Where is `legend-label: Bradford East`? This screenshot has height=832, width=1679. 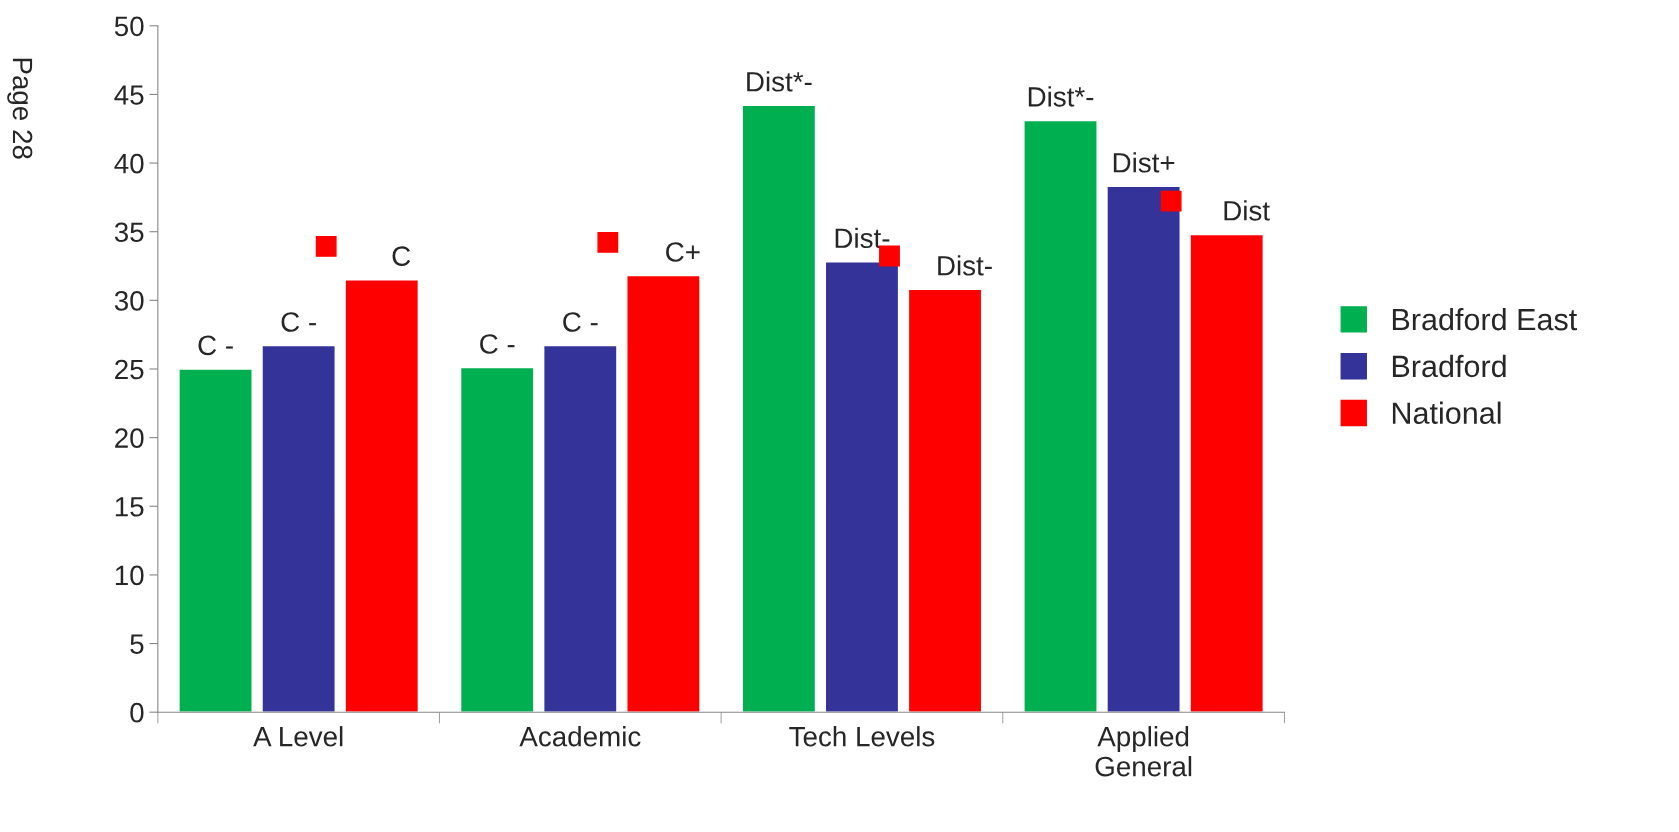
legend-label: Bradford East is located at coordinates (1485, 319).